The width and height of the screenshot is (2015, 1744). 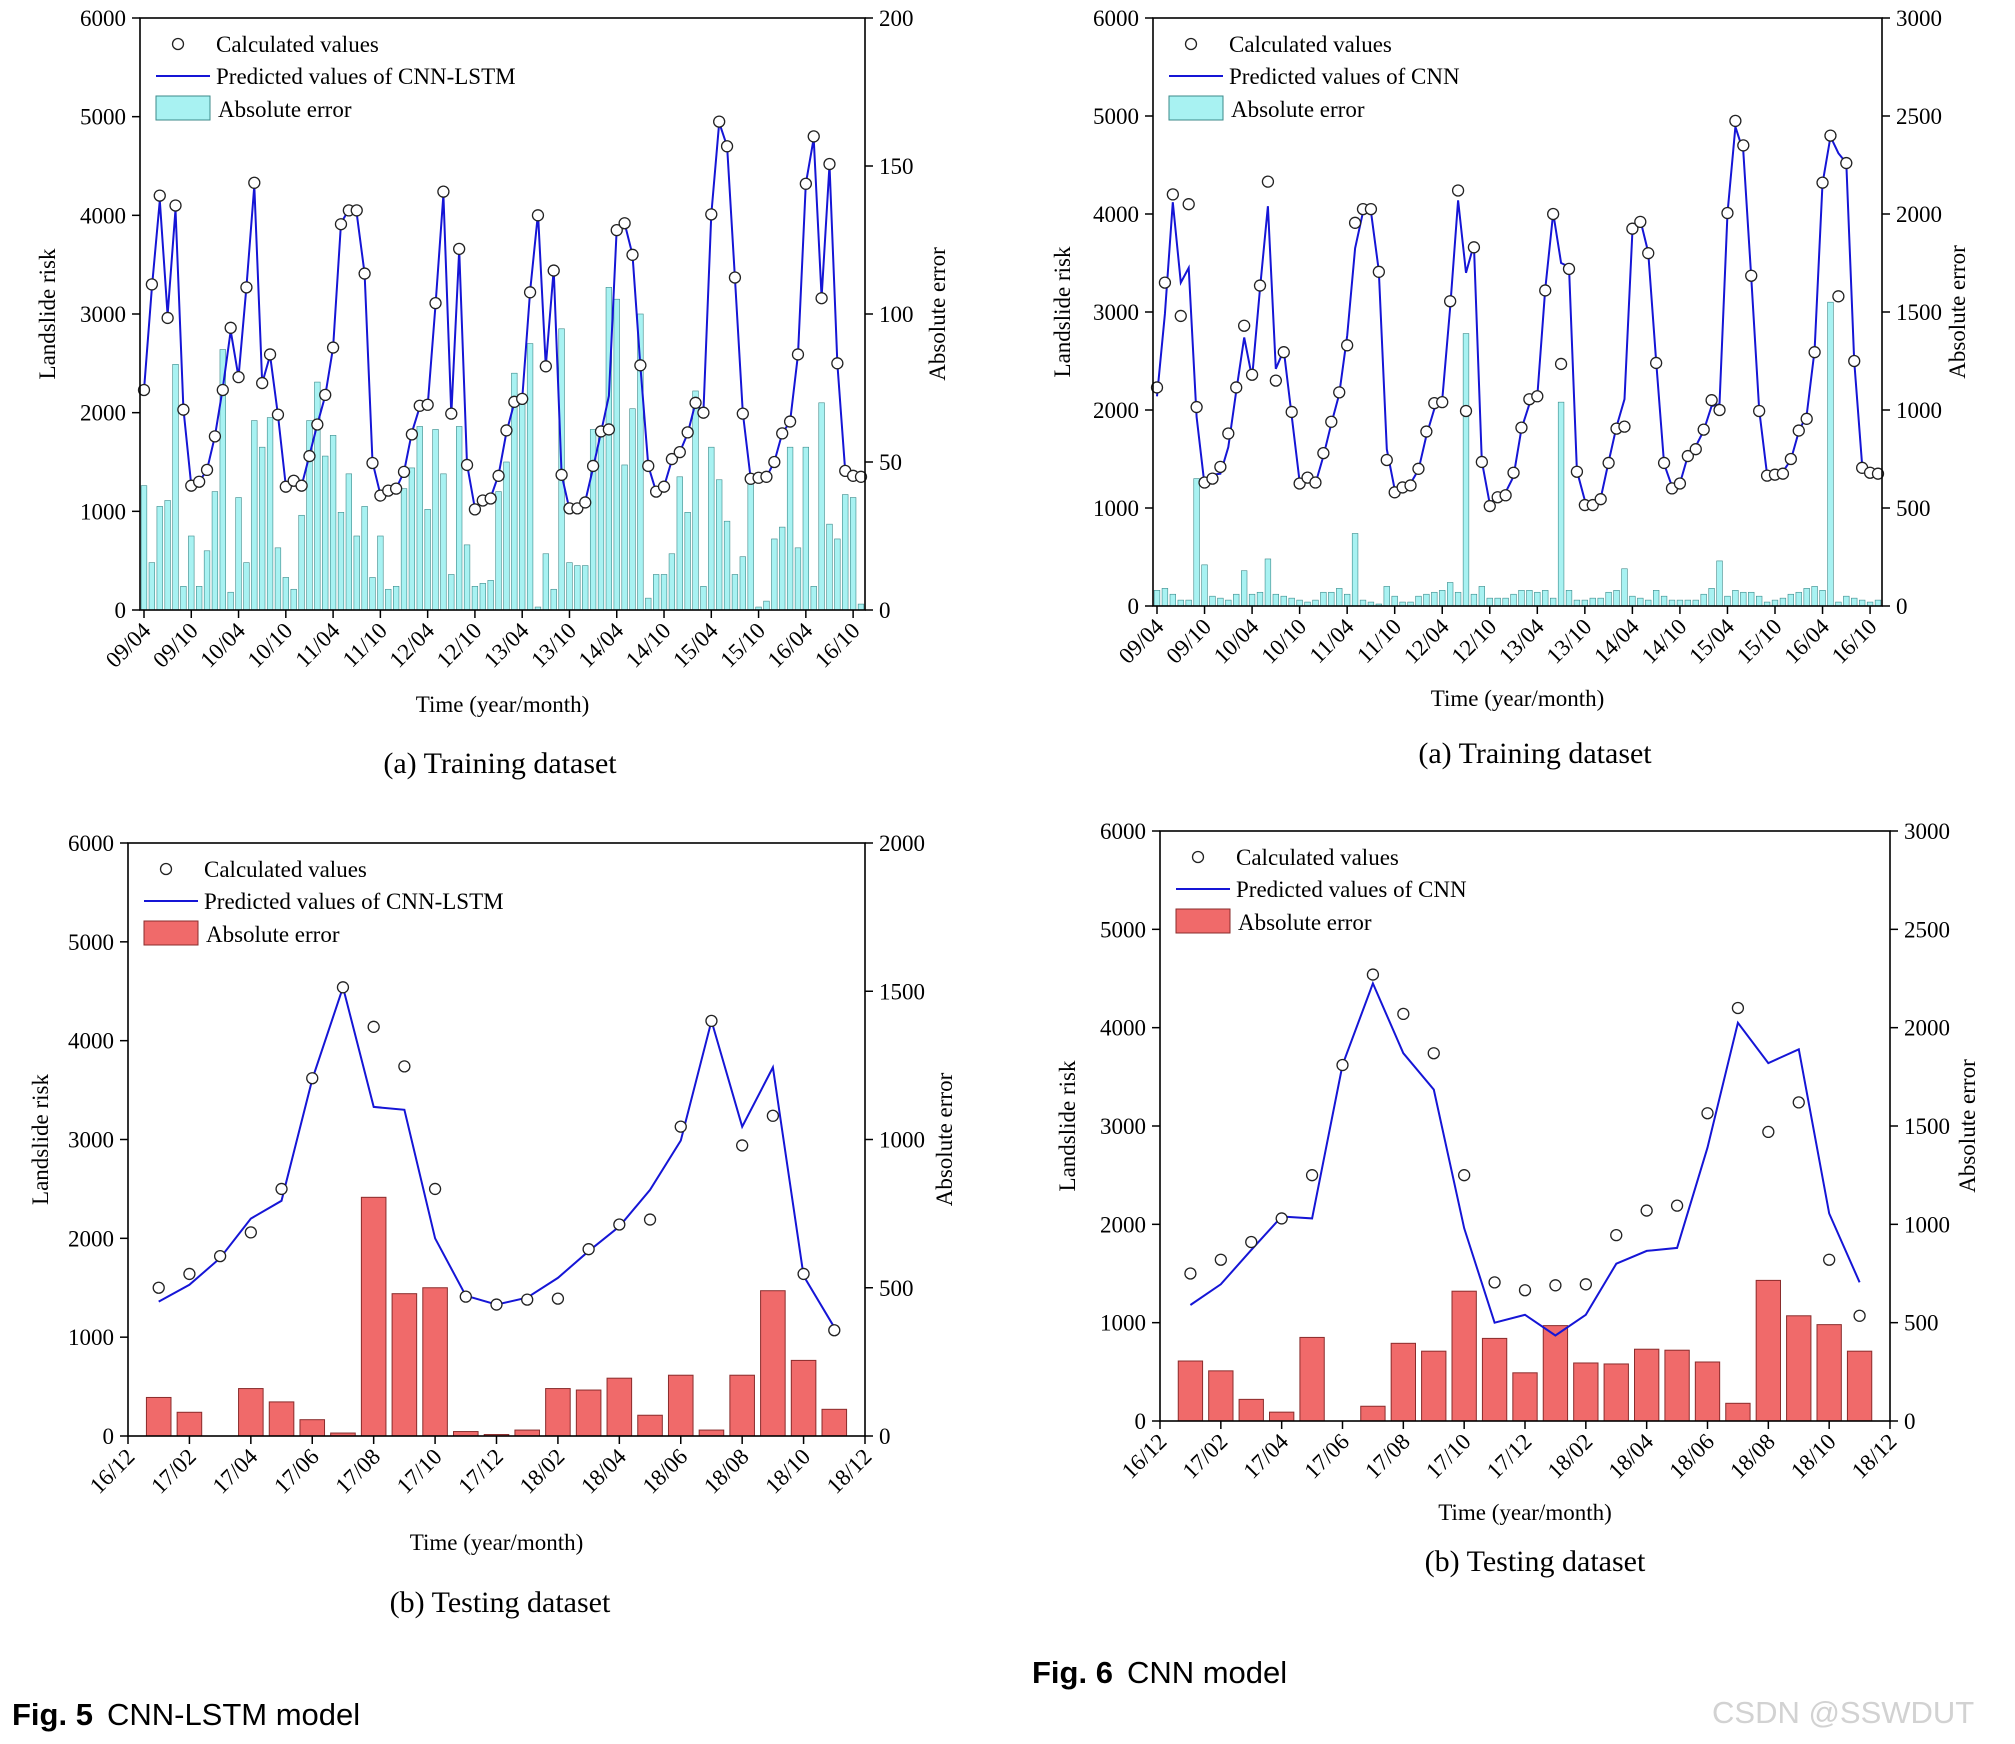 What do you see at coordinates (52, 1714) in the screenshot?
I see `fig5-caption-label: Fig. 5` at bounding box center [52, 1714].